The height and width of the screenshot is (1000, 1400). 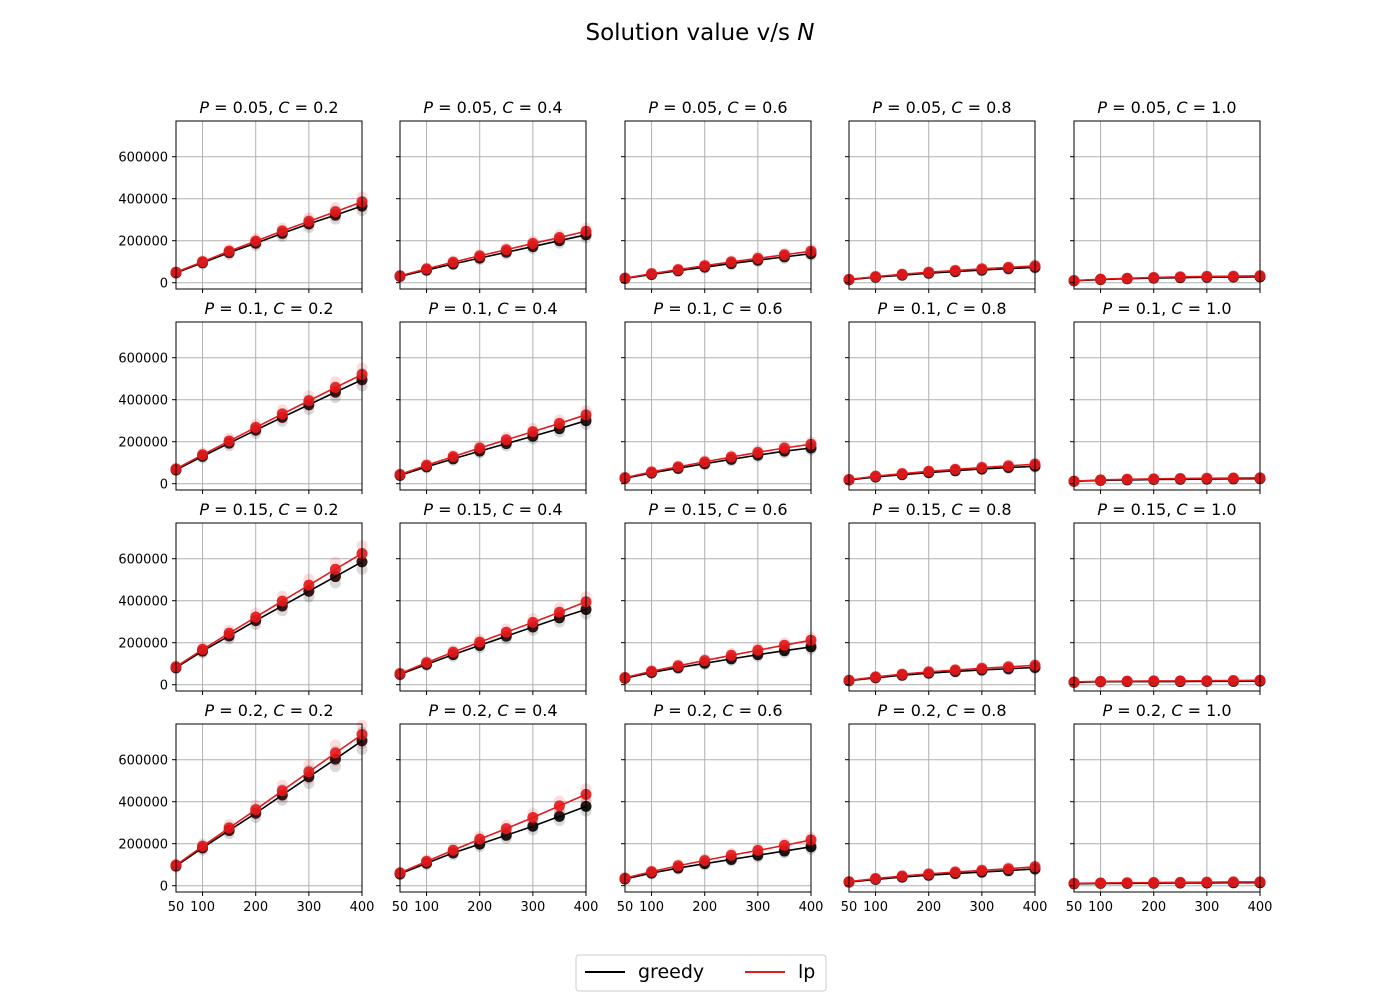 What do you see at coordinates (268, 107) in the screenshot?
I see `subplot-title: P = 0.05, C = 0.2` at bounding box center [268, 107].